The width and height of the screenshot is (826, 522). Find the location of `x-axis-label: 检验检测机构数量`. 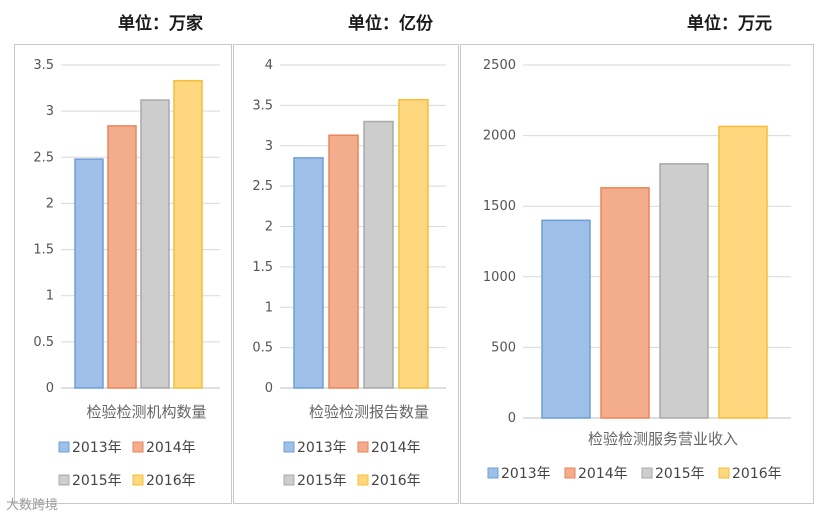

x-axis-label: 检验检测机构数量 is located at coordinates (146, 412).